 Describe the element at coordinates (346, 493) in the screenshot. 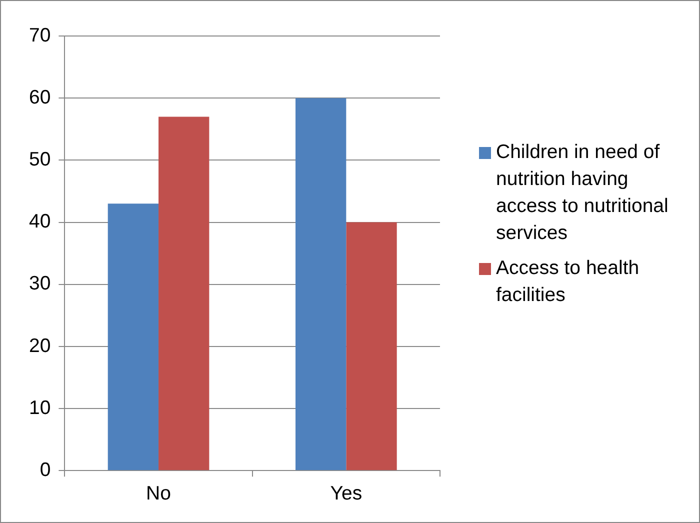

I see `x-tick-label: Yes` at that location.